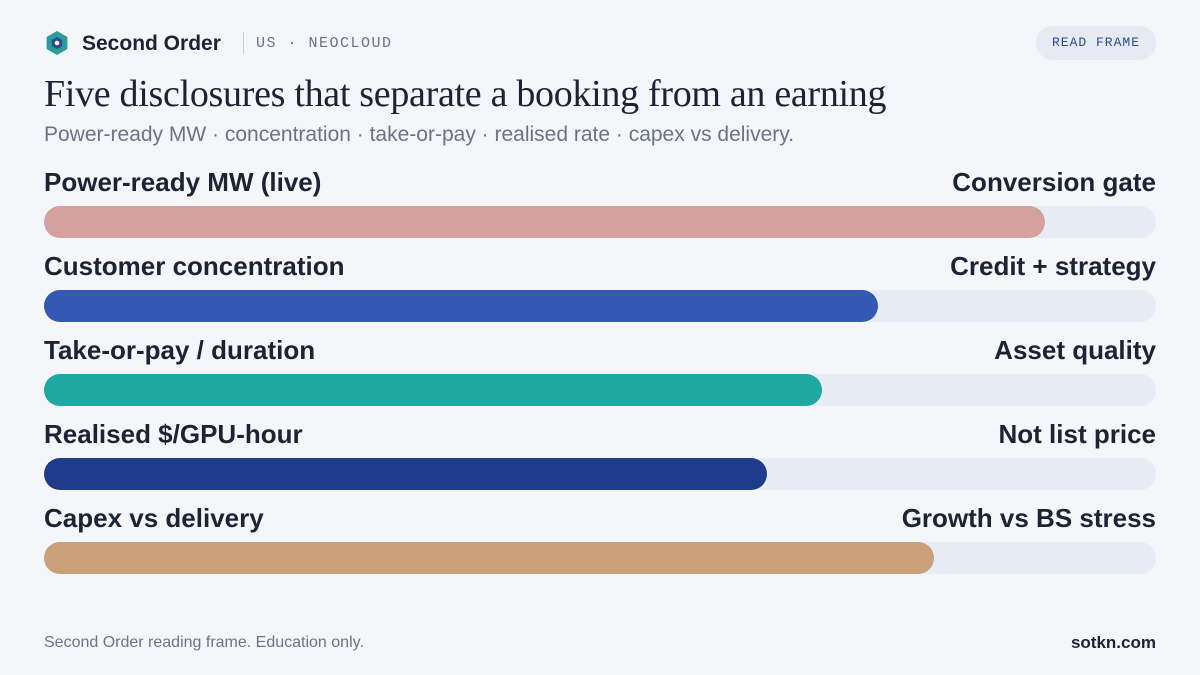 The width and height of the screenshot is (1200, 675). I want to click on bar-row: Power-ready MW (live) Conversion gate, so click(600, 206).